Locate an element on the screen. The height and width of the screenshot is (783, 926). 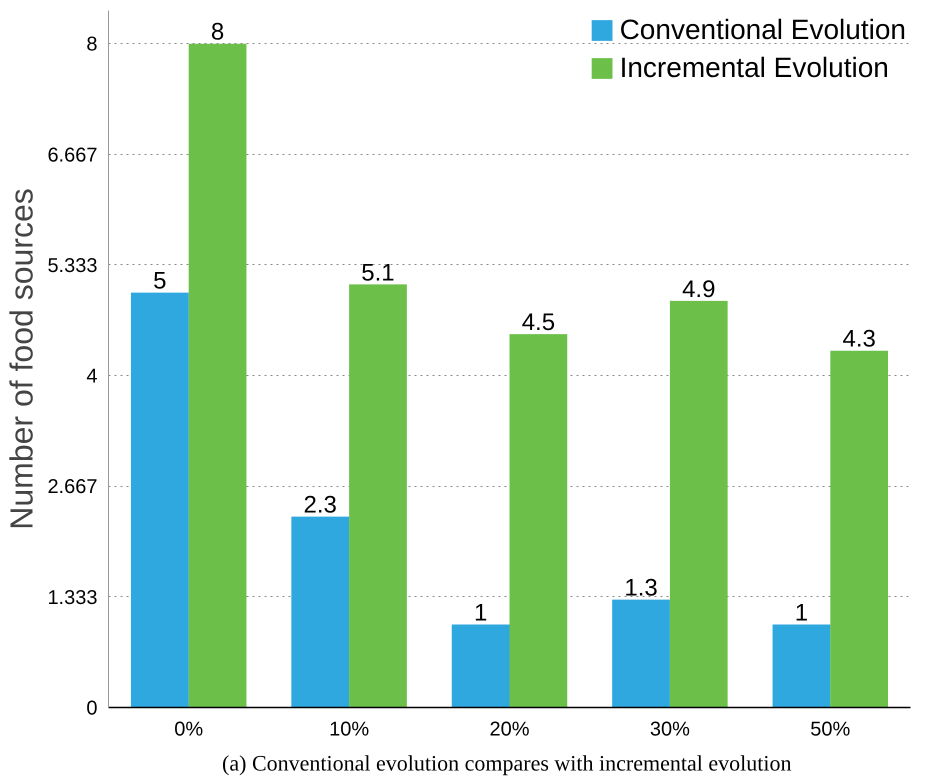
data-label: 5 is located at coordinates (160, 281).